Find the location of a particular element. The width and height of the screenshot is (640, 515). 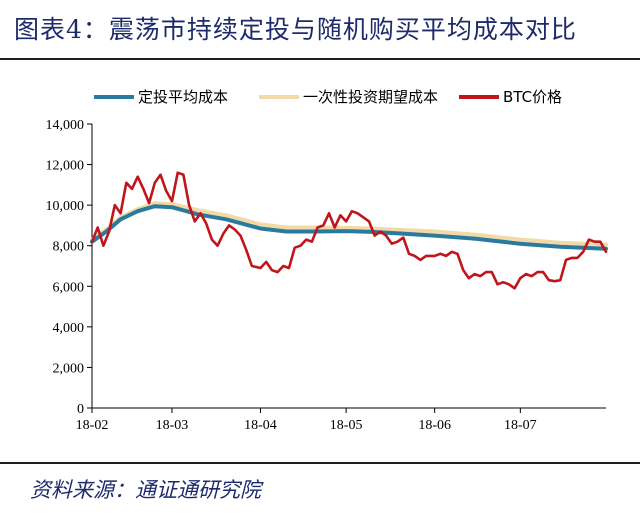

y-tick-label: 4,000 is located at coordinates (69, 328).